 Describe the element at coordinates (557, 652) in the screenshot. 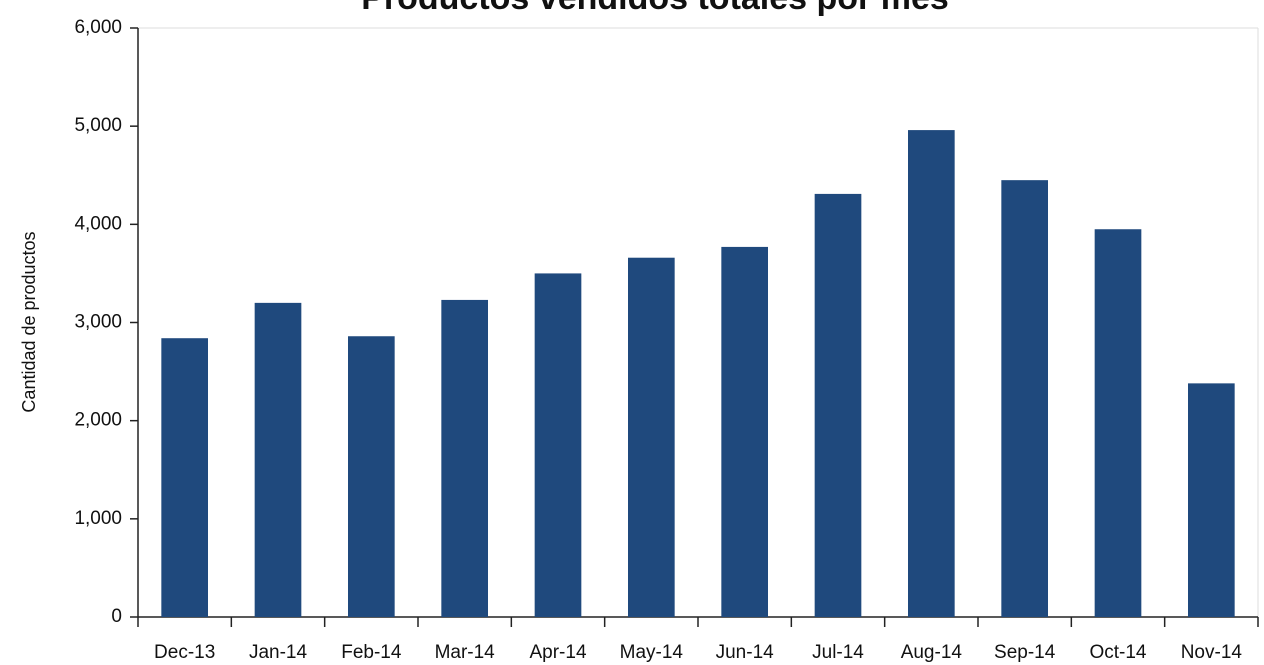

I see `x-tick-label: Apr-14` at that location.